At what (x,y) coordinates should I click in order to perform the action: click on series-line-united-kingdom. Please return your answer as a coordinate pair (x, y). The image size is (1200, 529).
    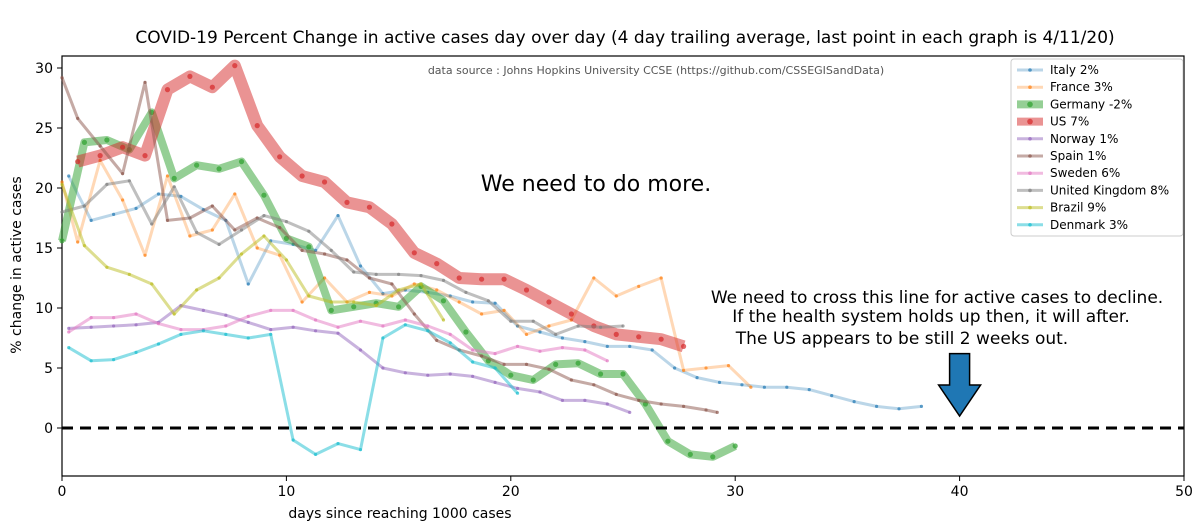
    Looking at the image, I should click on (342, 257).